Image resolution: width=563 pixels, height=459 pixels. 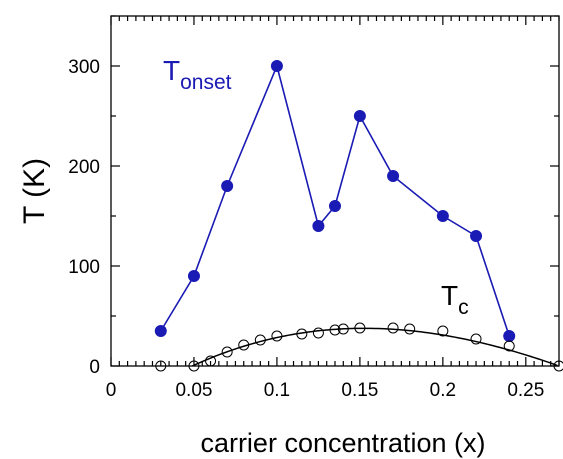 I want to click on x-tick-label: 0.25, so click(x=525, y=390).